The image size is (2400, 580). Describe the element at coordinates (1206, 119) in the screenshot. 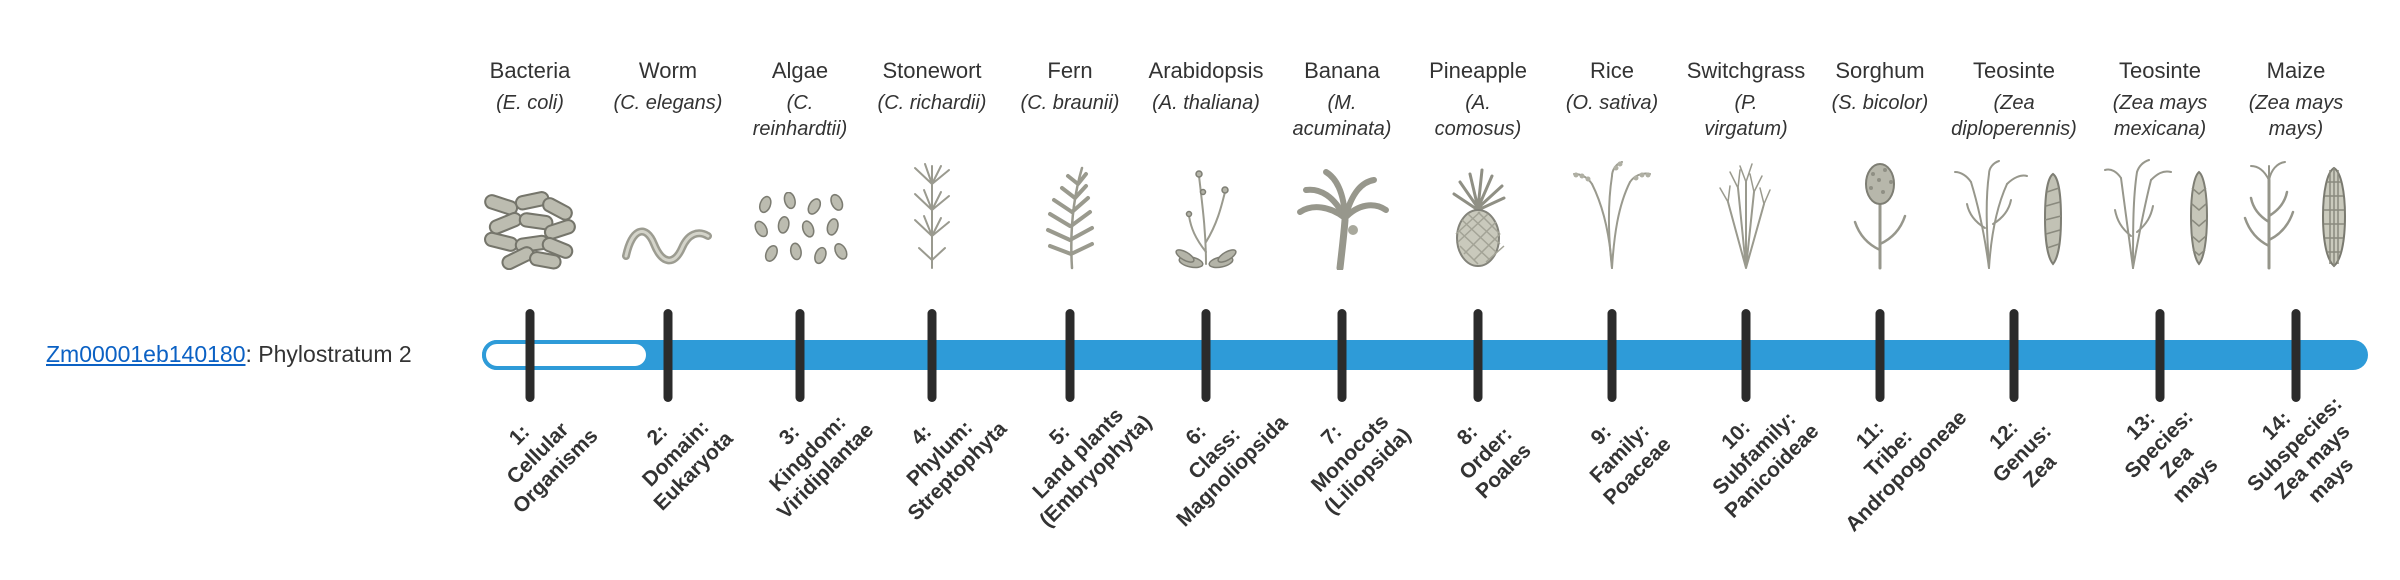

I see `organism-scientific-name: (A. thaliana)` at that location.